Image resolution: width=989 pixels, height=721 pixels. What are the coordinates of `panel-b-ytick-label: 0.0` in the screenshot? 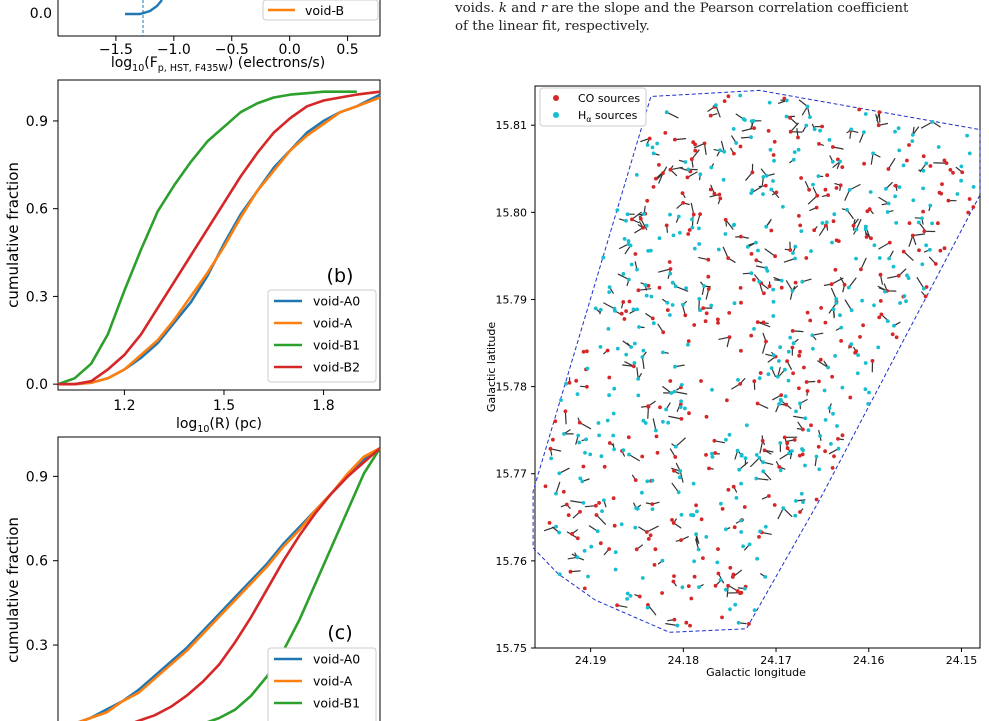 It's located at (37, 385).